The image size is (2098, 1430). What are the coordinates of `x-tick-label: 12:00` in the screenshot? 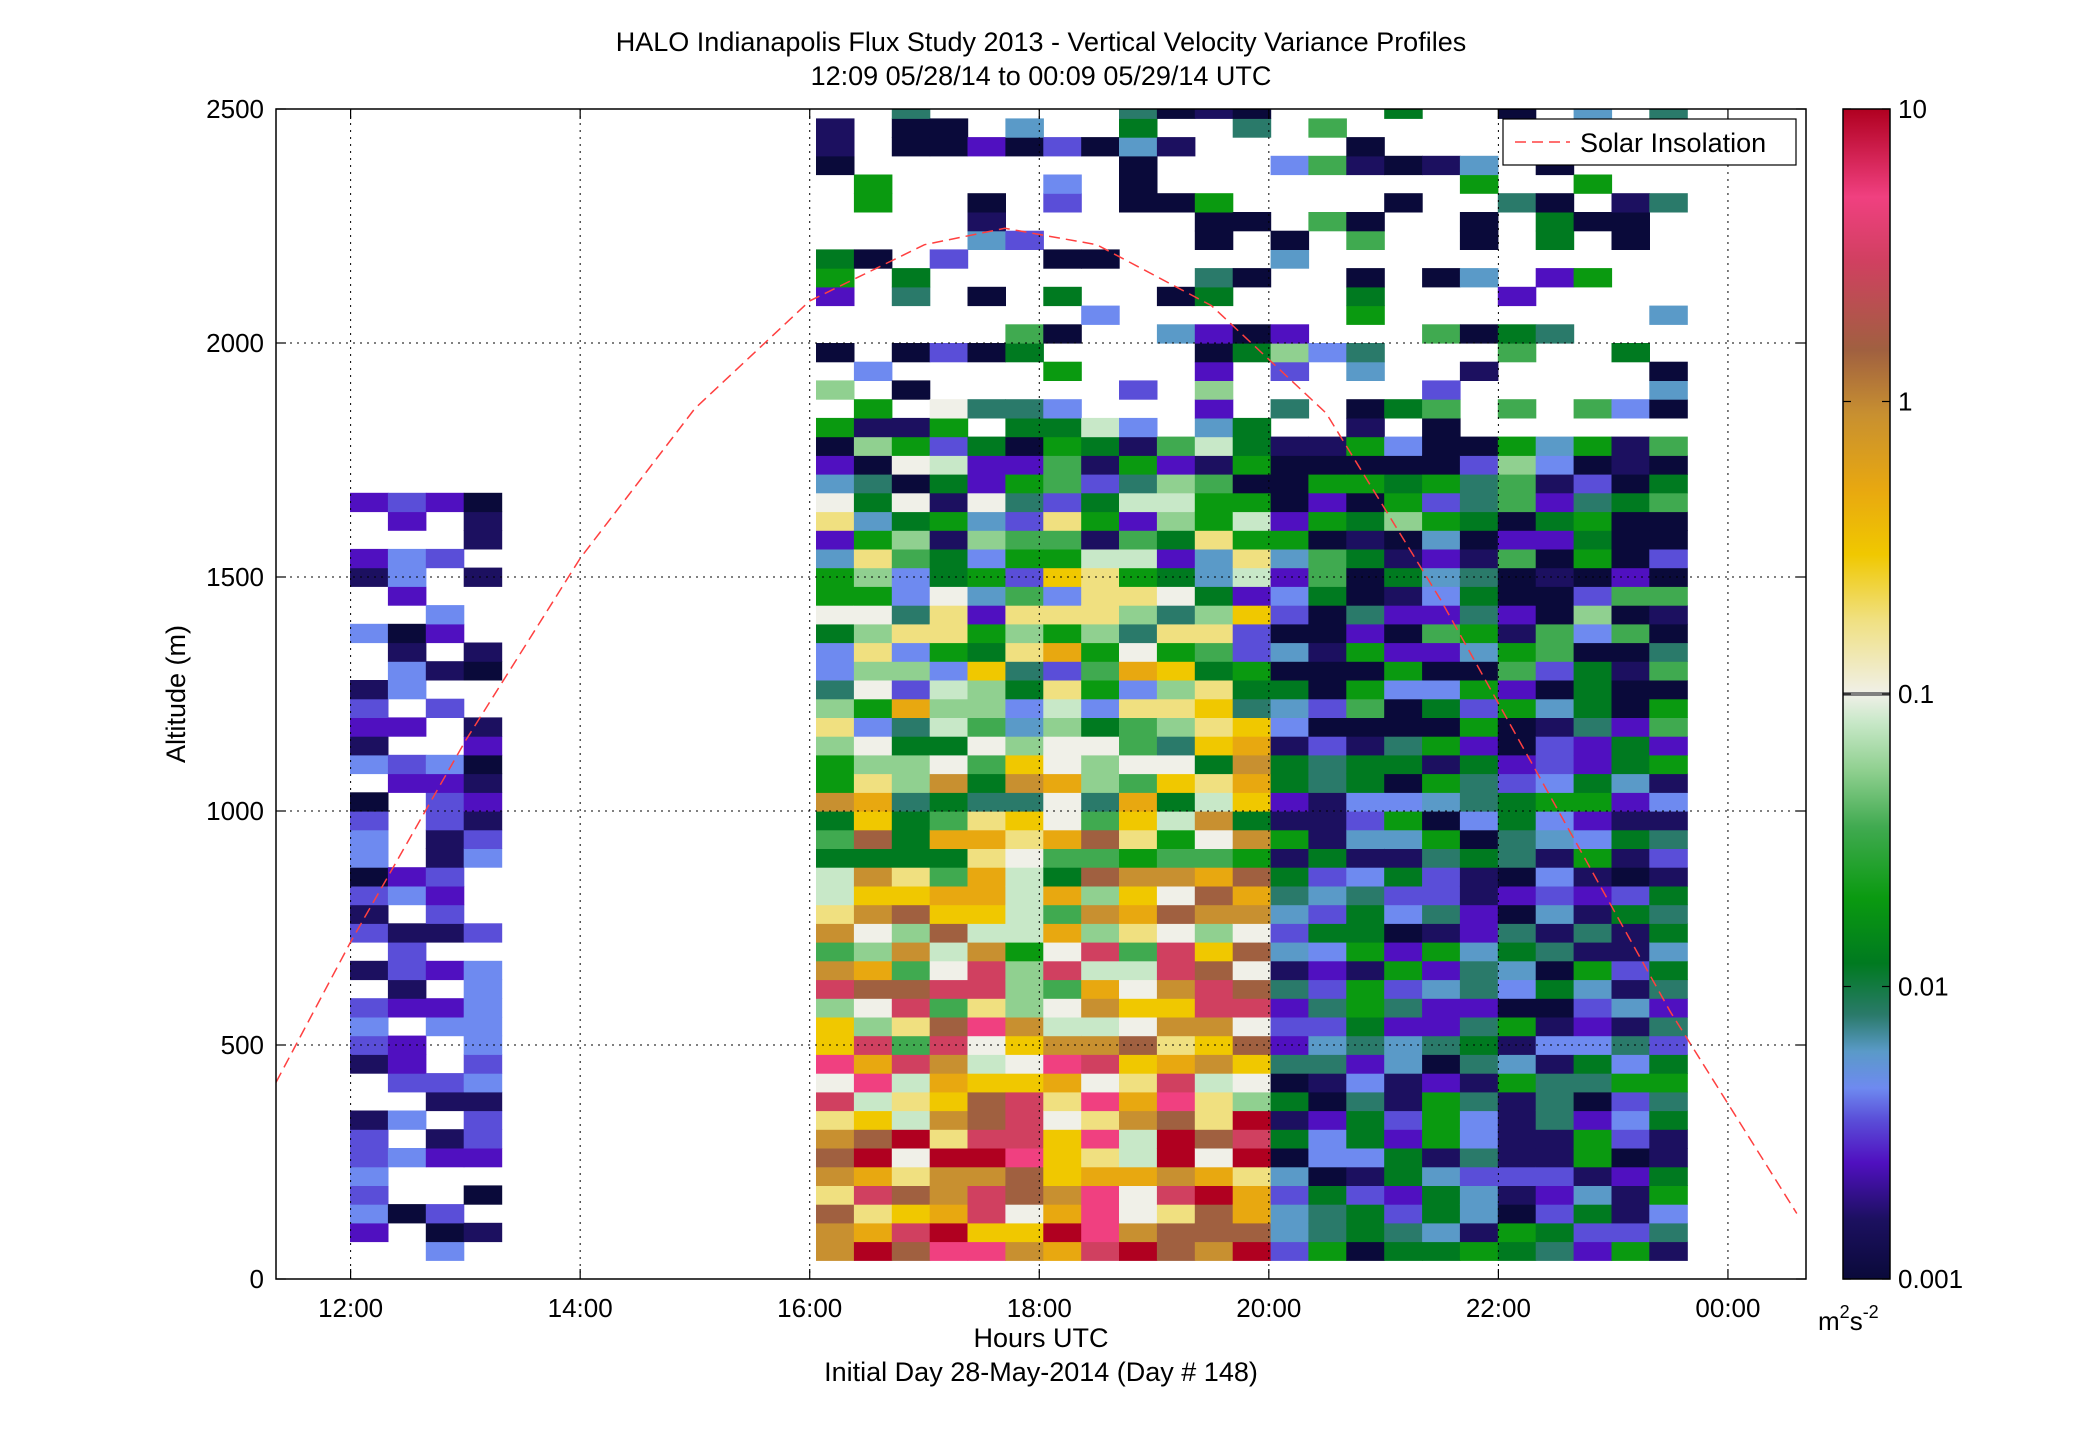 It's located at (350, 1308).